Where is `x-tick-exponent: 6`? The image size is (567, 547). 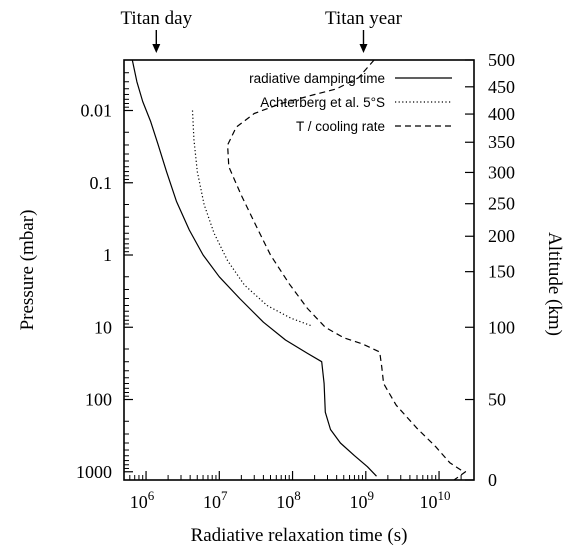 x-tick-exponent: 6 is located at coordinates (151, 495).